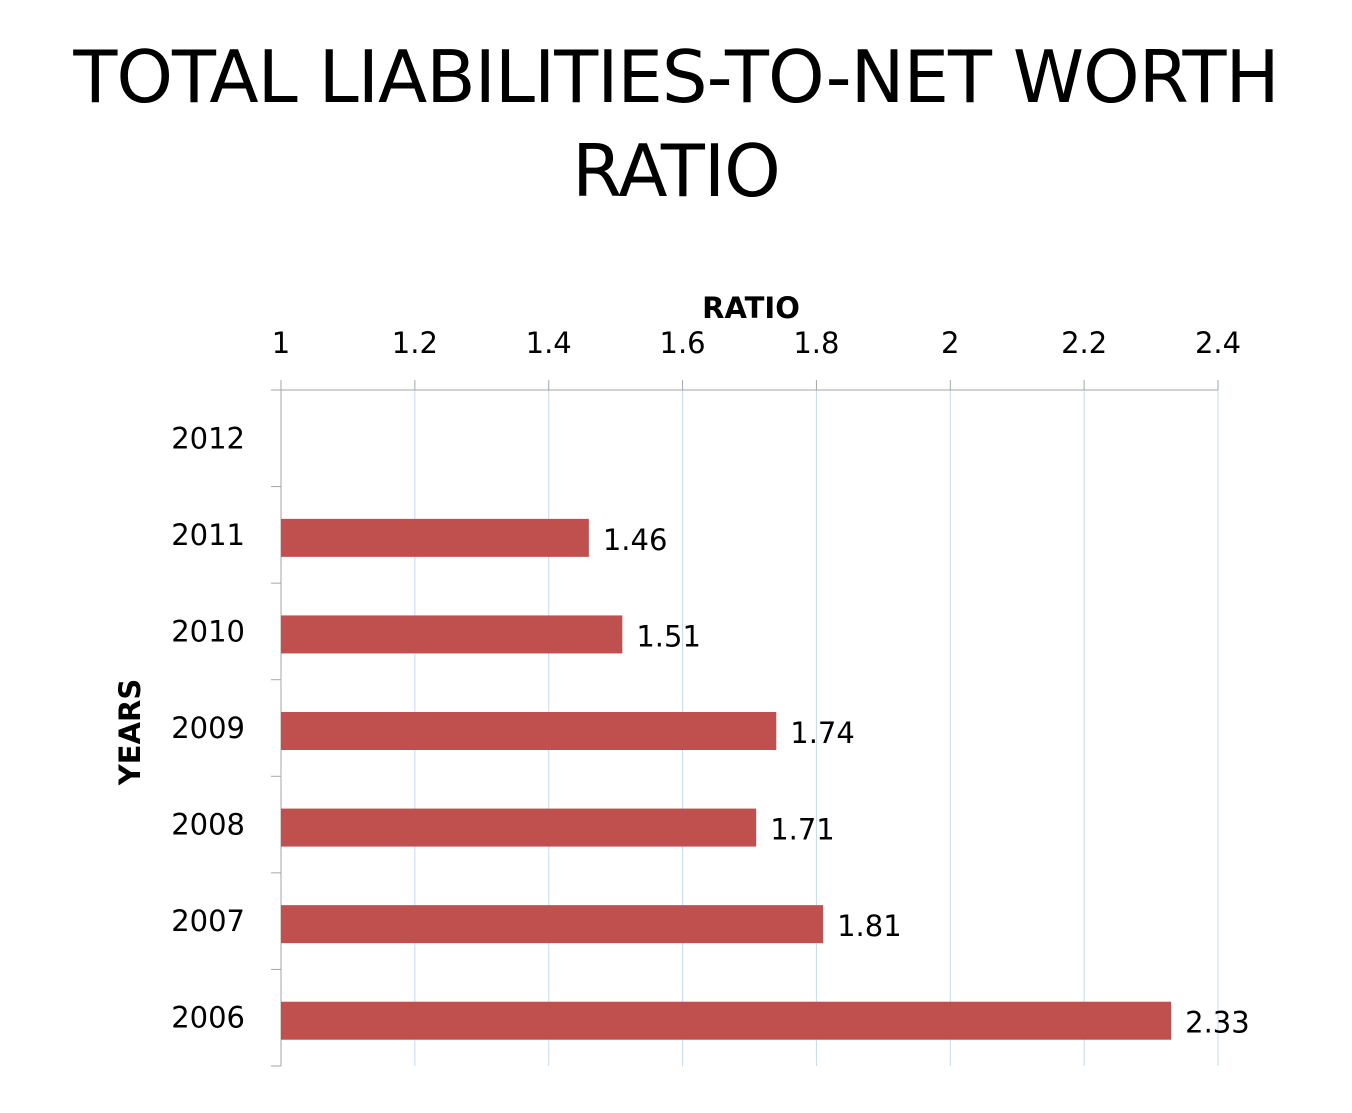 This screenshot has height=1113, width=1352. What do you see at coordinates (549, 343) in the screenshot?
I see `x-tick-label: 1.4` at bounding box center [549, 343].